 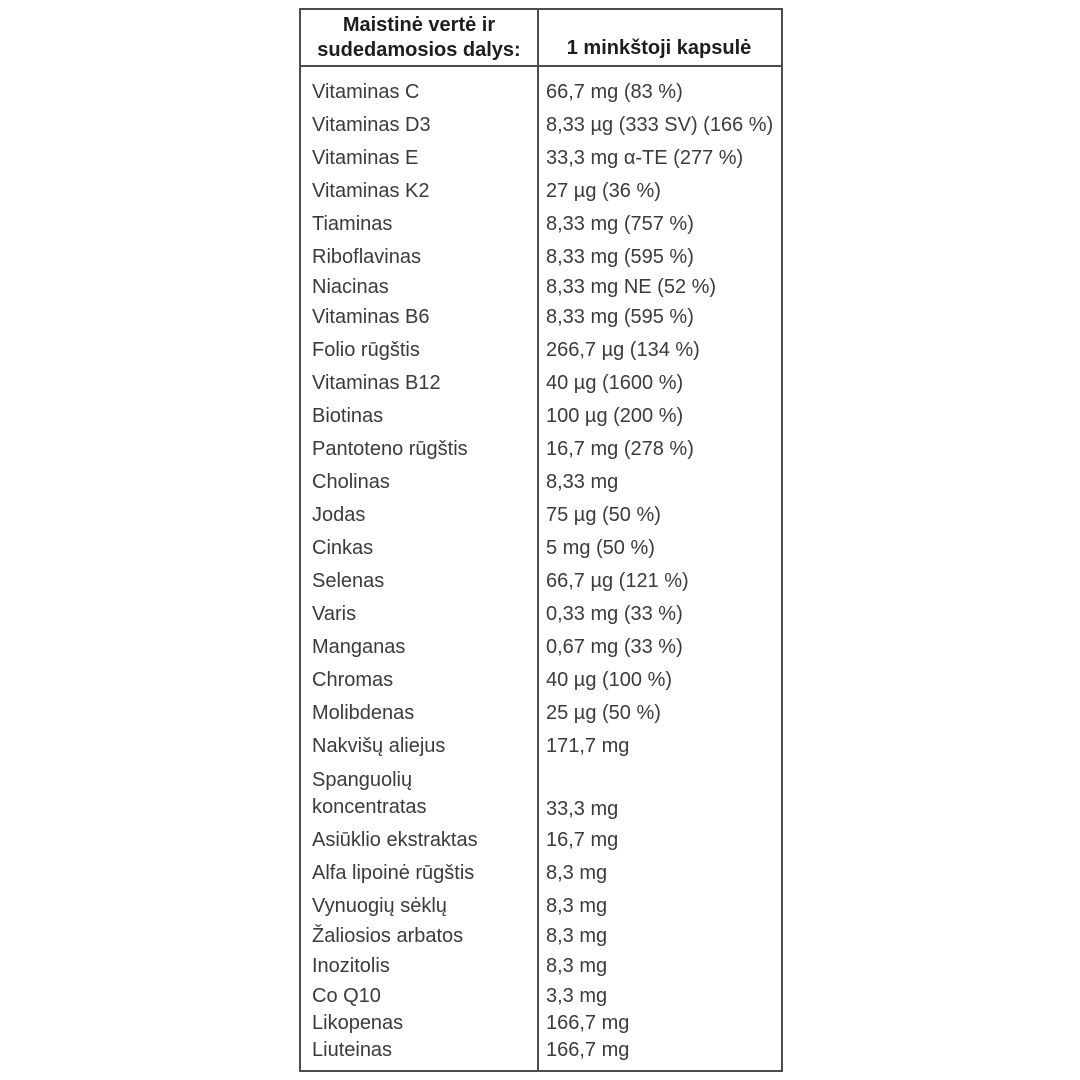 I want to click on ingredient-name: Varis, so click(x=334, y=614).